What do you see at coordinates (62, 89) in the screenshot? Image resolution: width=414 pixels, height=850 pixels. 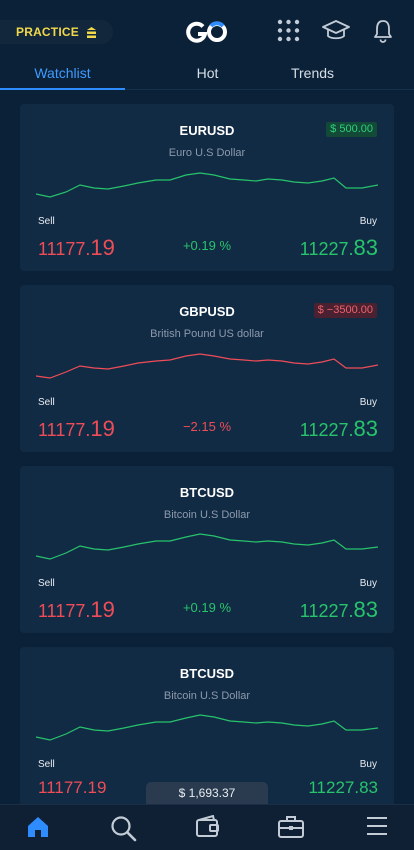 I see `active-tab-indicator` at bounding box center [62, 89].